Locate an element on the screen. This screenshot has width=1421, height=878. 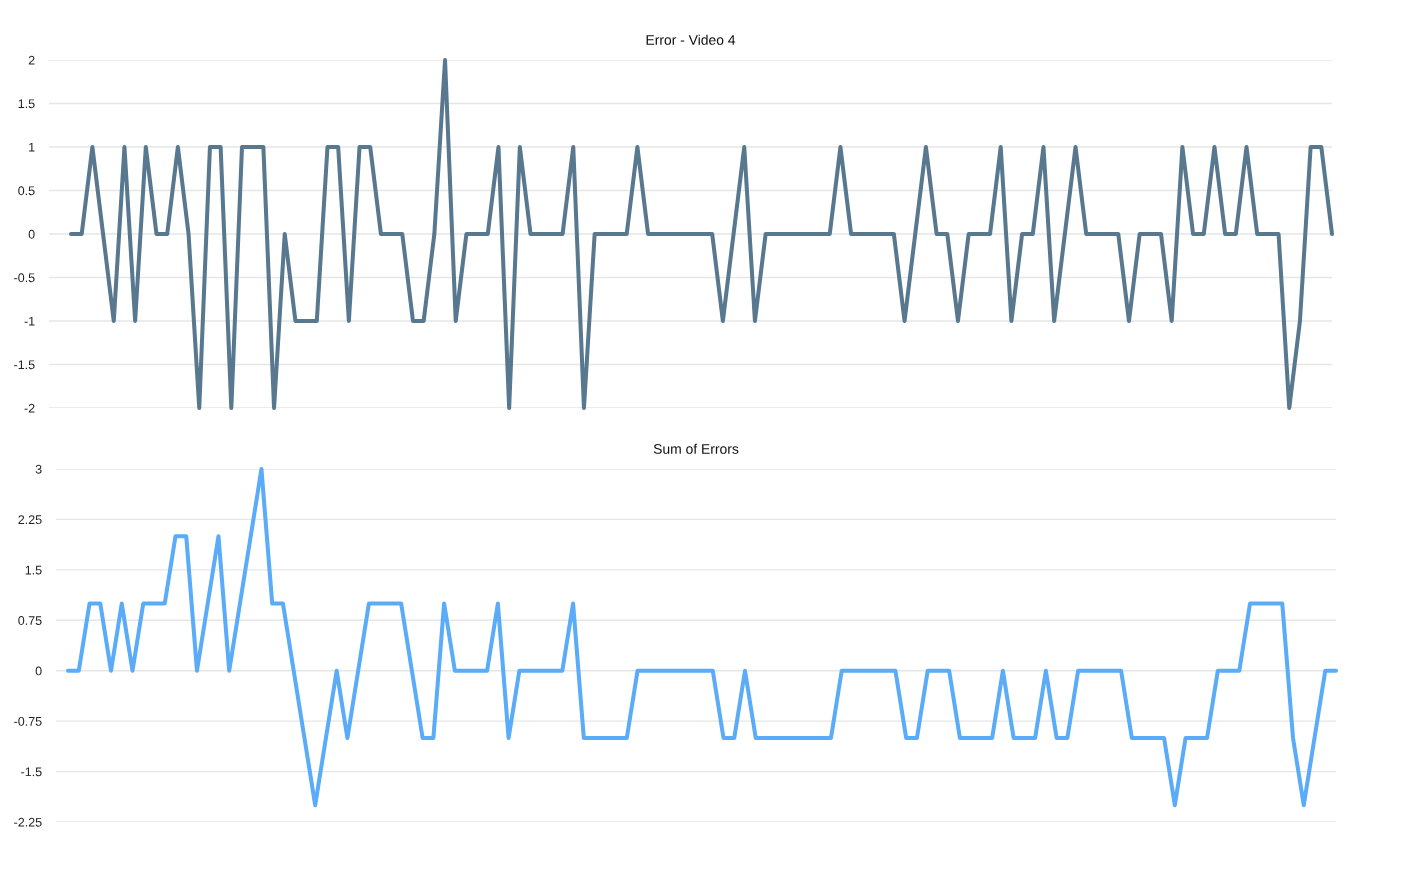
y-tick-label: -1 is located at coordinates (29, 321).